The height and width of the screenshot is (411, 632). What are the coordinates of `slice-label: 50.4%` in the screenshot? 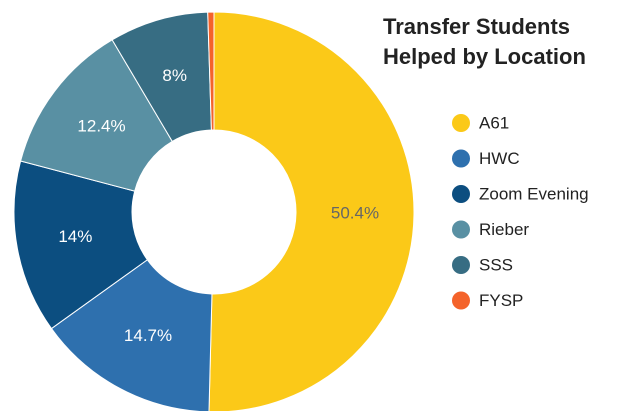 It's located at (355, 212).